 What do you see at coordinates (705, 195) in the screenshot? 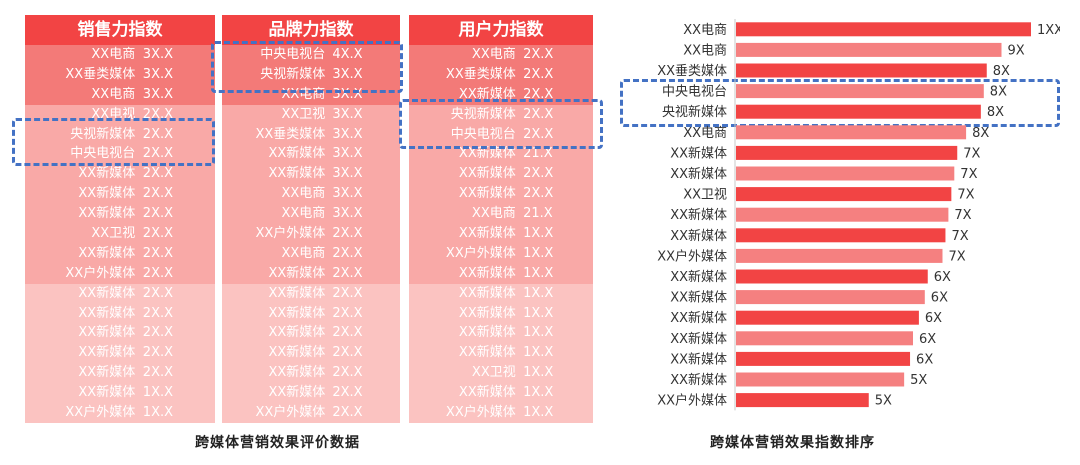
I see `category-label-8: XX卫视` at bounding box center [705, 195].